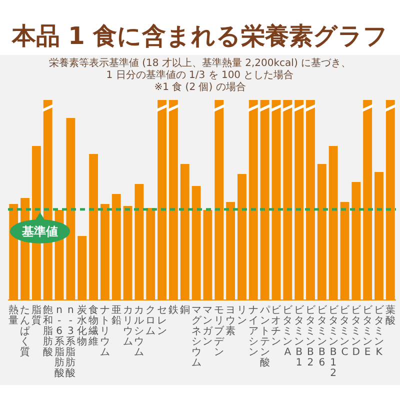 This screenshot has height=400, width=400. What do you see at coordinates (162, 321) in the screenshot?
I see `x-tick-label: セレン` at bounding box center [162, 321].